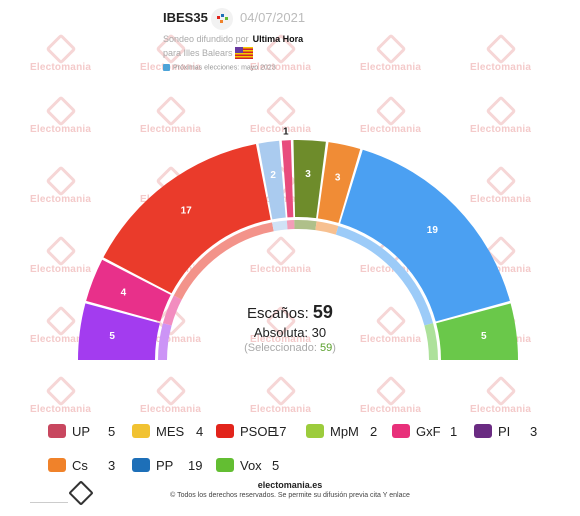 The width and height of the screenshot is (580, 516). I want to click on watermark-22: Electomania, so click(280, 325).